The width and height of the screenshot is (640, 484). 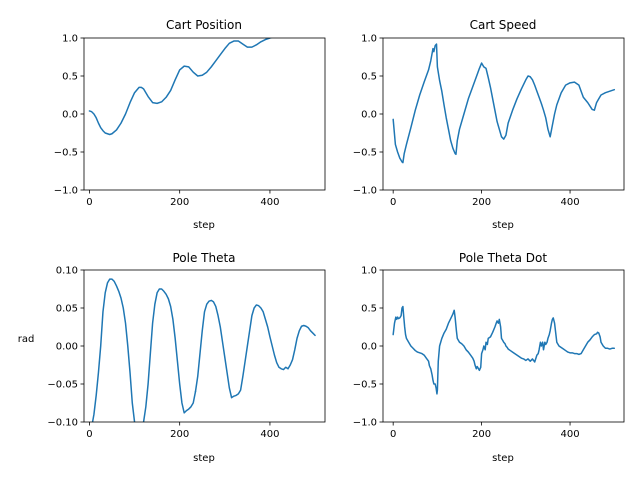 What do you see at coordinates (503, 258) in the screenshot?
I see `subplot-title: Pole Theta Dot` at bounding box center [503, 258].